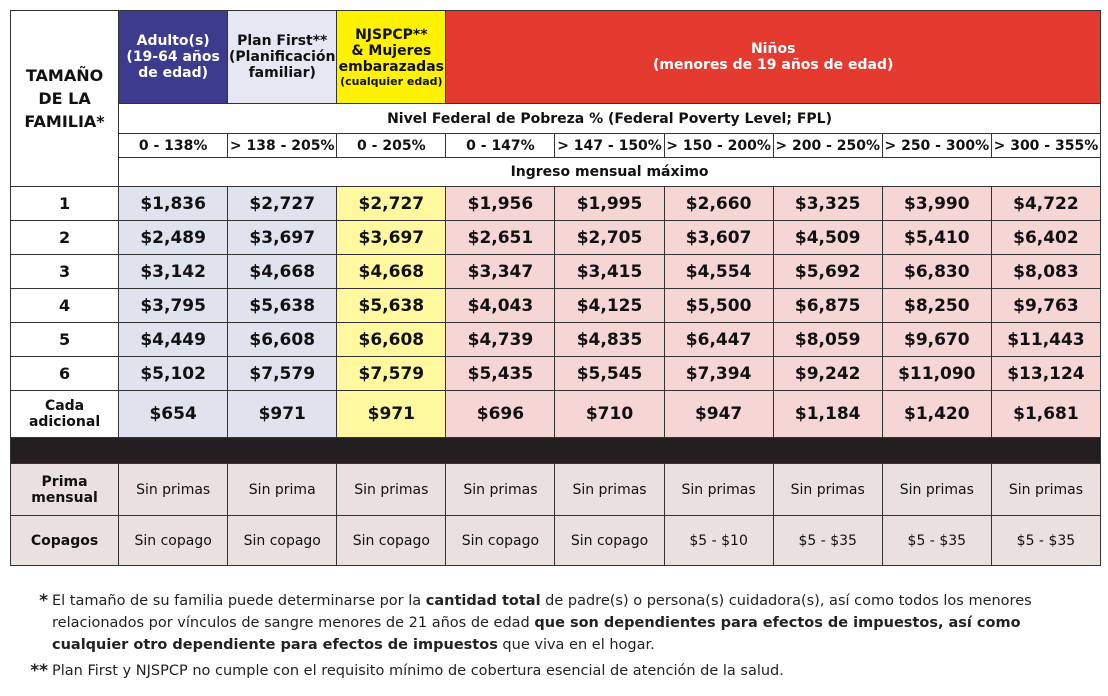 Image resolution: width=1108 pixels, height=696 pixels. I want to click on income-cell: $3,795, so click(173, 305).